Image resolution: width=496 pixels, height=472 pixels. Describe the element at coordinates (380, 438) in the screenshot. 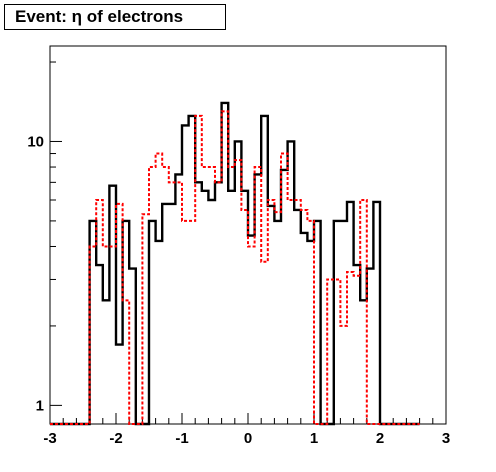

I see `x-tick-label: 2` at that location.